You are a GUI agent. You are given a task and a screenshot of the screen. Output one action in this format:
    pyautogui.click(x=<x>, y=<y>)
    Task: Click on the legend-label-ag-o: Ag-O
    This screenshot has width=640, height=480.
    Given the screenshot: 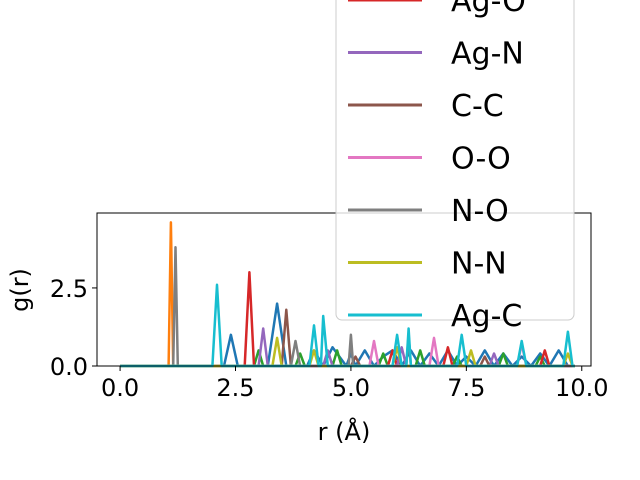 What is the action you would take?
    pyautogui.click(x=488, y=9)
    